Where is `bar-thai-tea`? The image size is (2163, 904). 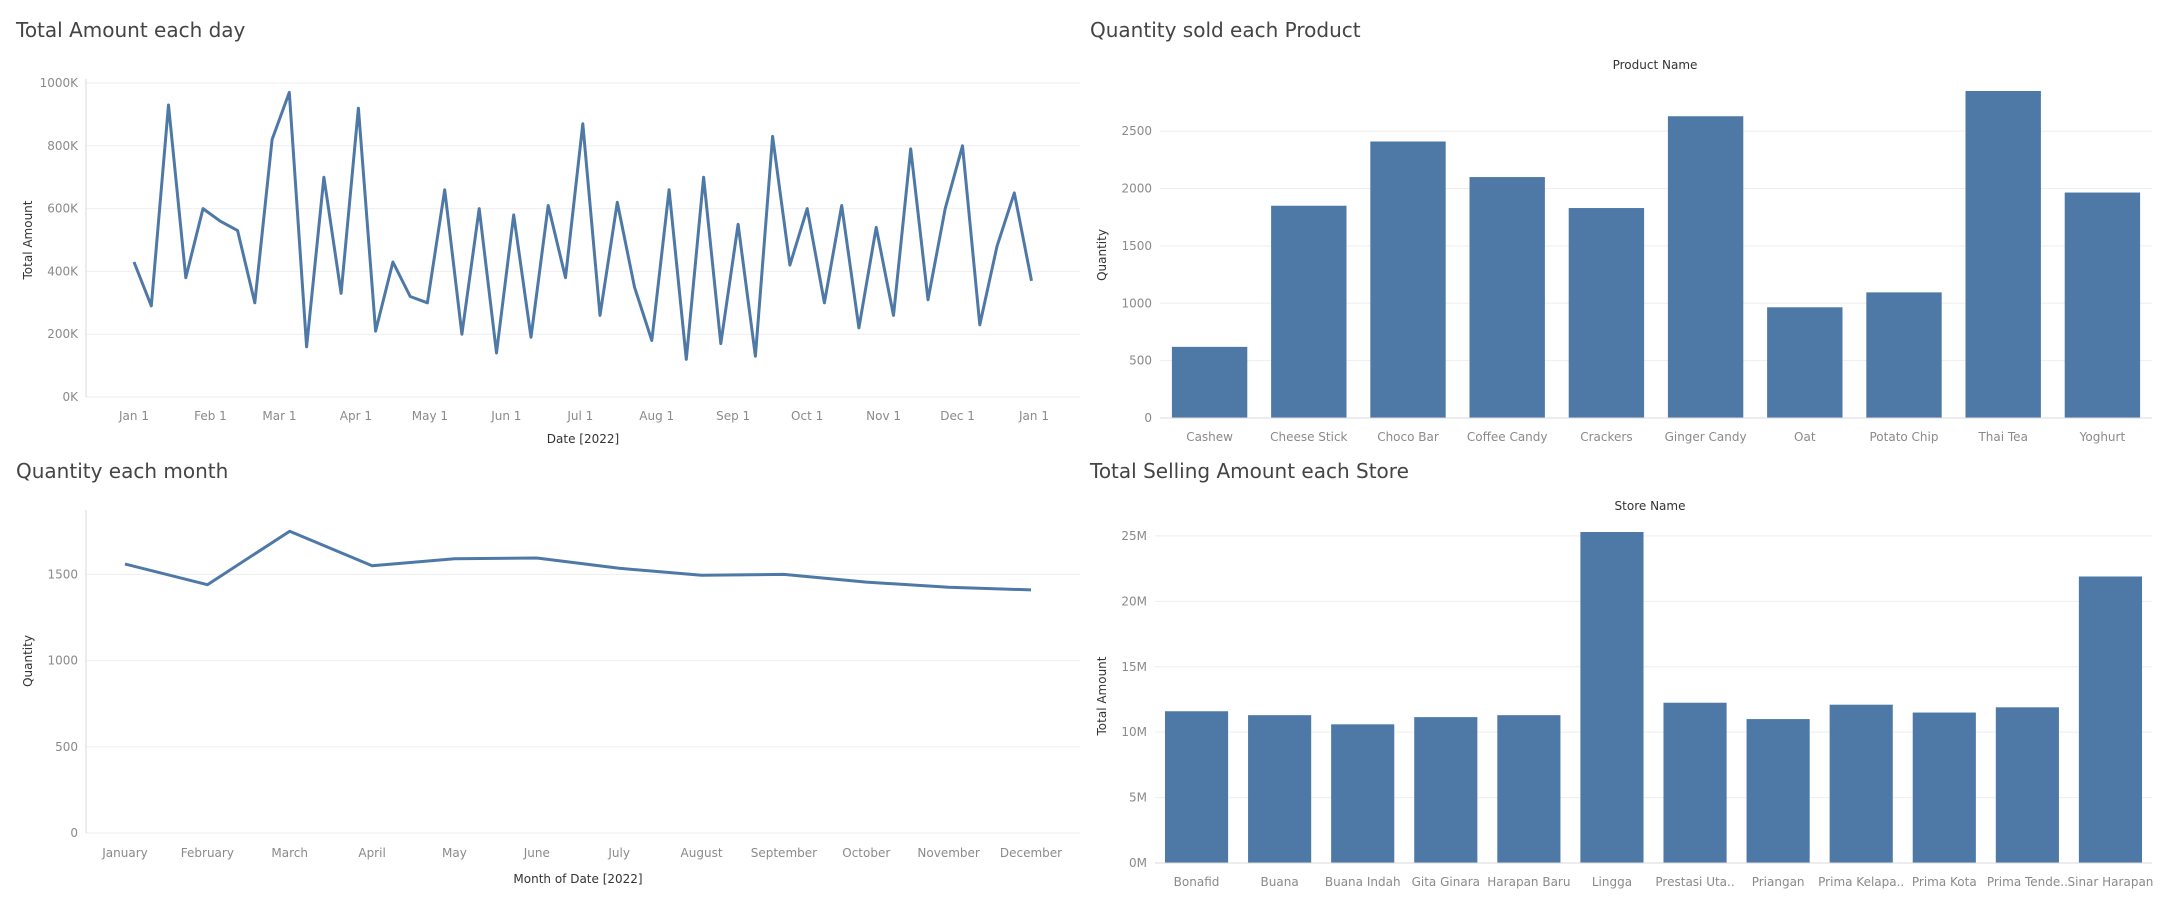 bar-thai-tea is located at coordinates (2003, 254).